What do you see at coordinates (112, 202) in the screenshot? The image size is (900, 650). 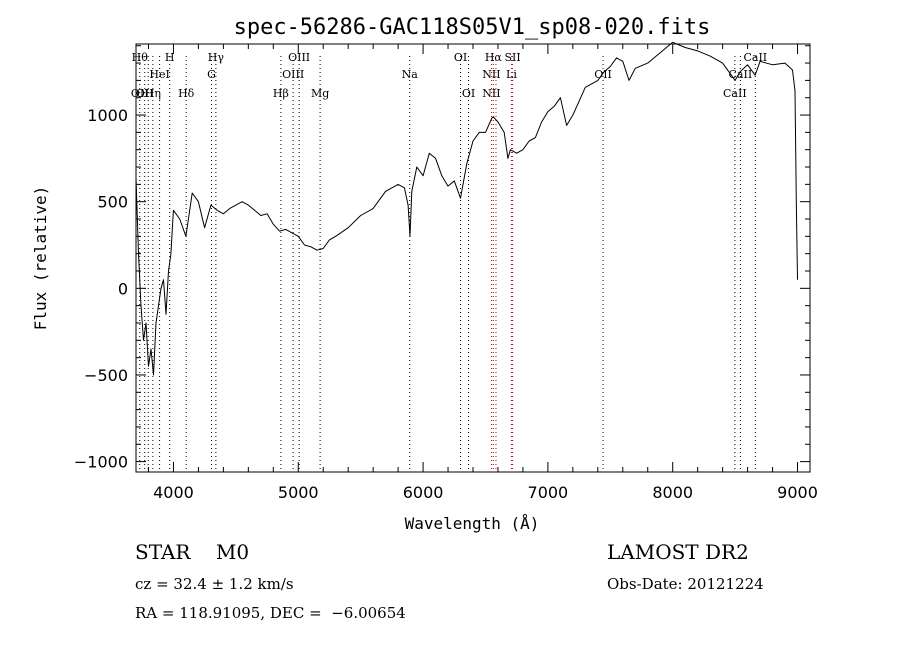 I see `y-tick-label: 500` at bounding box center [112, 202].